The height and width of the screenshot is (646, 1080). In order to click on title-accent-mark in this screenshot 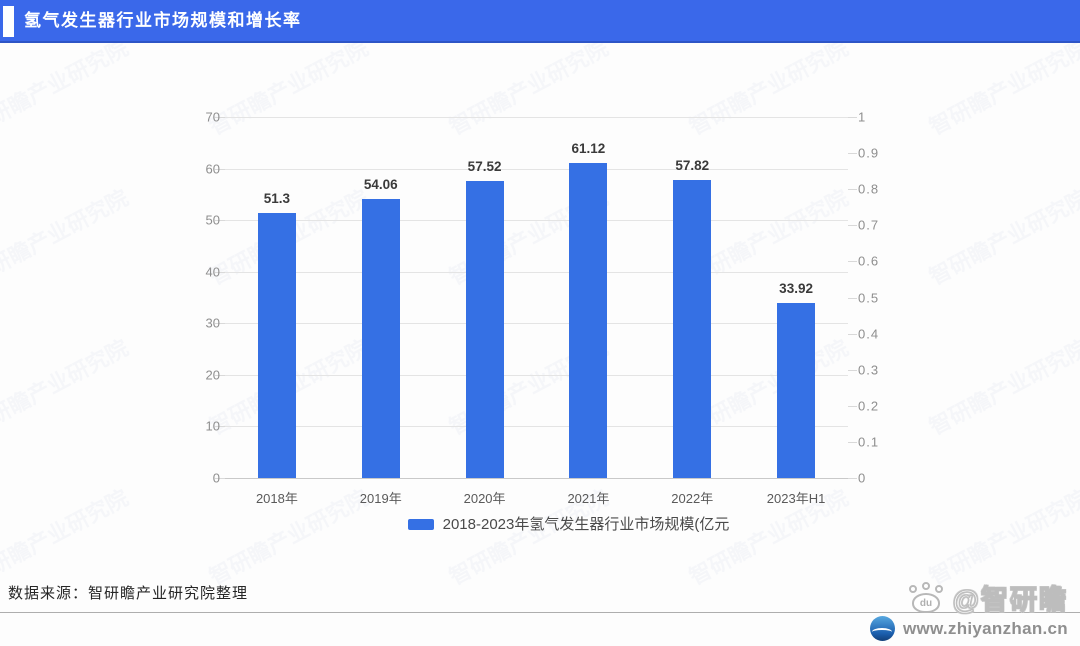, I will do `click(8, 21)`.